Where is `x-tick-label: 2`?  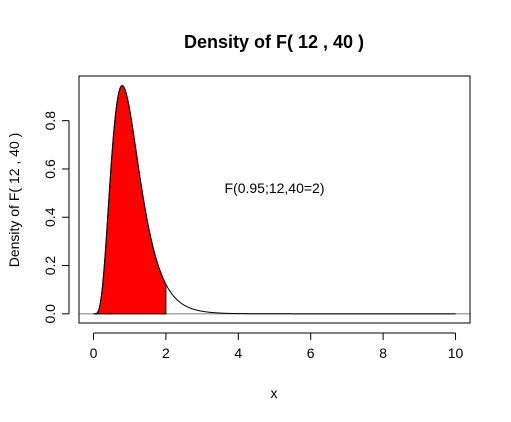 x-tick-label: 2 is located at coordinates (166, 353).